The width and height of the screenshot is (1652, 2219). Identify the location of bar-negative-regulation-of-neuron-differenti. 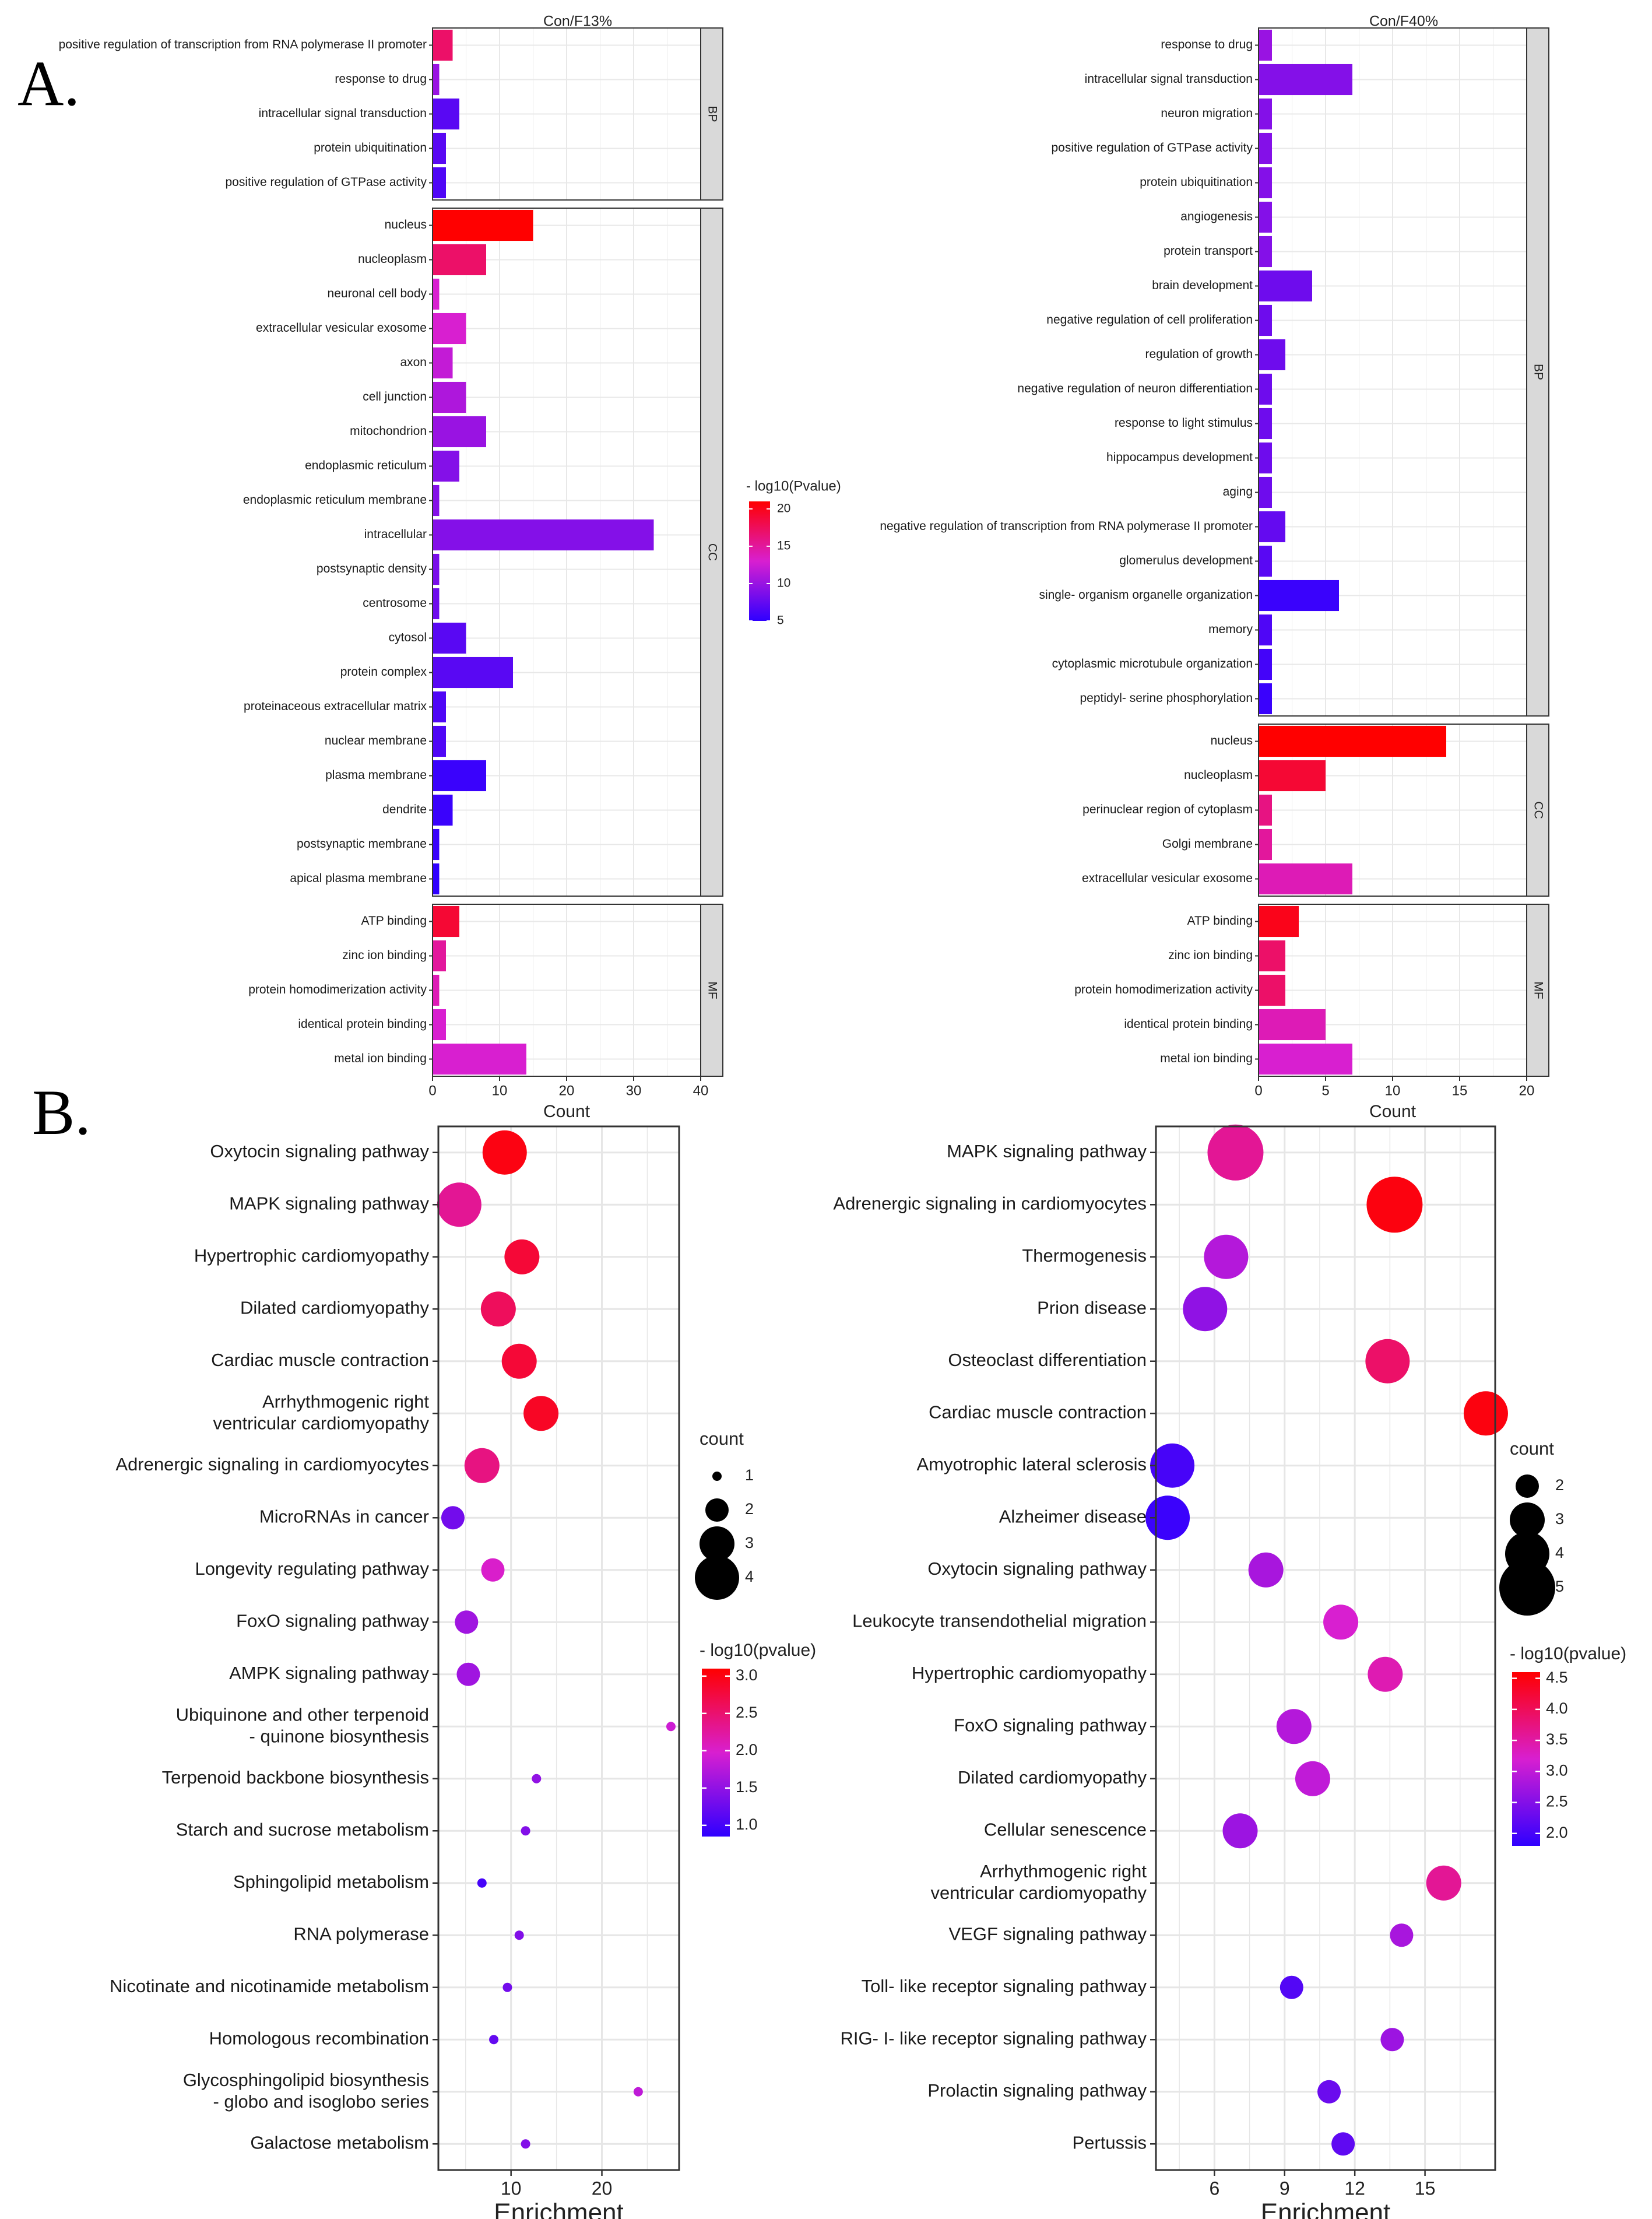
(1265, 389).